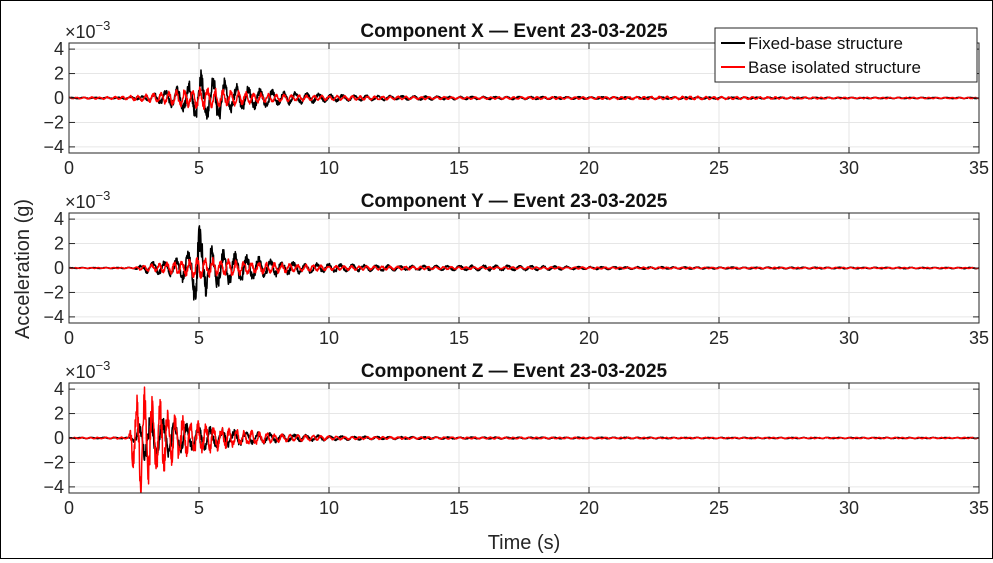  I want to click on panel-title: Component Z — Event 23-03-2025, so click(514, 371).